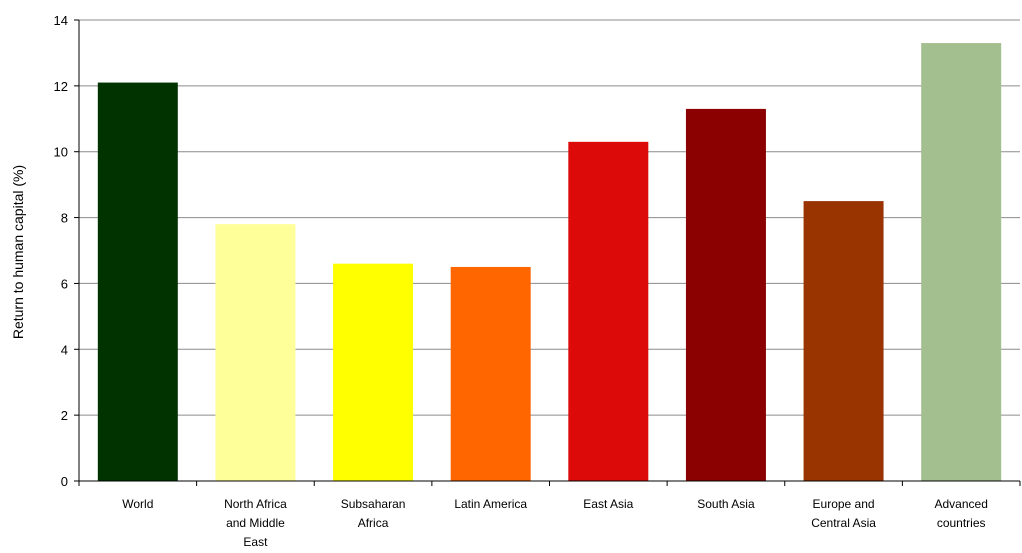  Describe the element at coordinates (373, 513) in the screenshot. I see `x-tick-label: Subsaharan Africa` at that location.